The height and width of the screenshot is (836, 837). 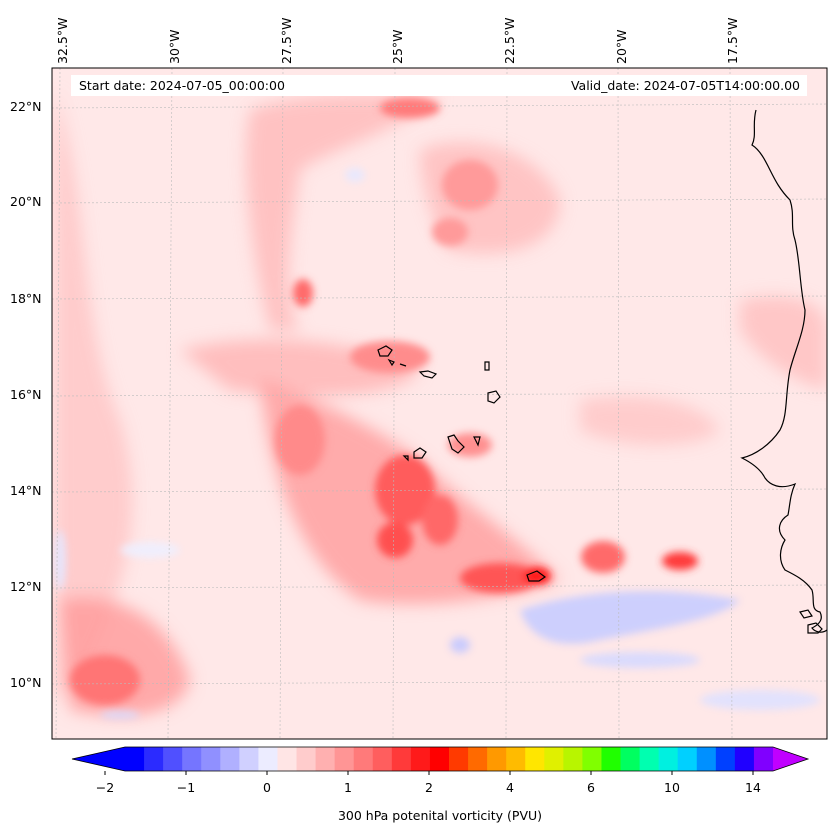 What do you see at coordinates (26, 394) in the screenshot?
I see `lat-label-16n: 16°N` at bounding box center [26, 394].